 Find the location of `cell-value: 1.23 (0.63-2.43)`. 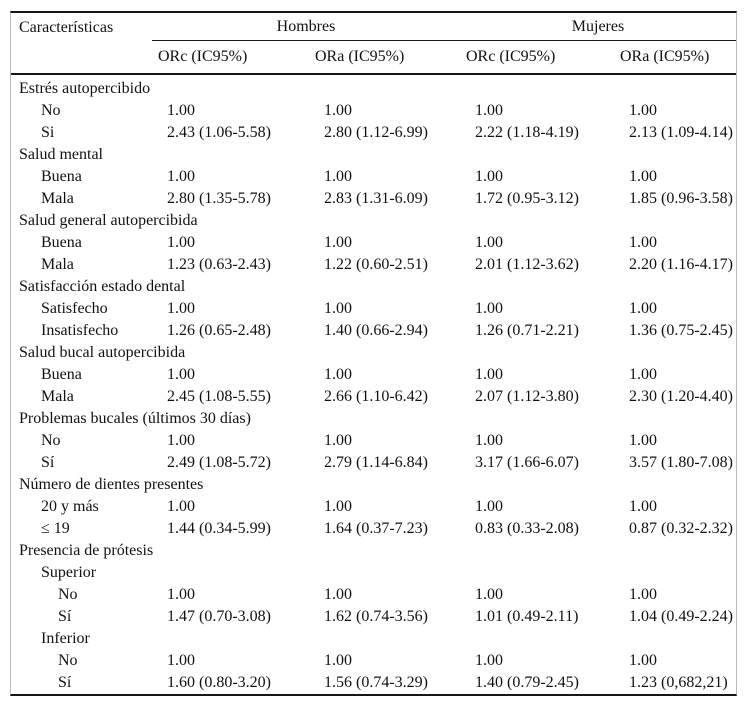

cell-value: 1.23 (0.63-2.43) is located at coordinates (219, 264).